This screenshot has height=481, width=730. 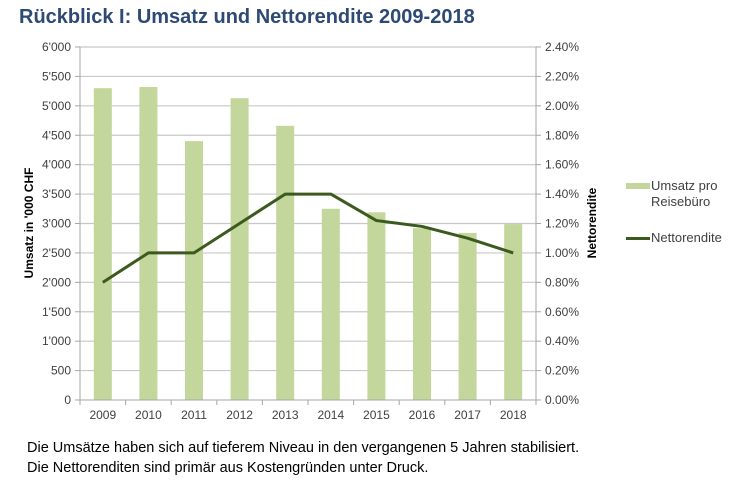 What do you see at coordinates (56, 165) in the screenshot?
I see `y-tick-label: 4'000` at bounding box center [56, 165].